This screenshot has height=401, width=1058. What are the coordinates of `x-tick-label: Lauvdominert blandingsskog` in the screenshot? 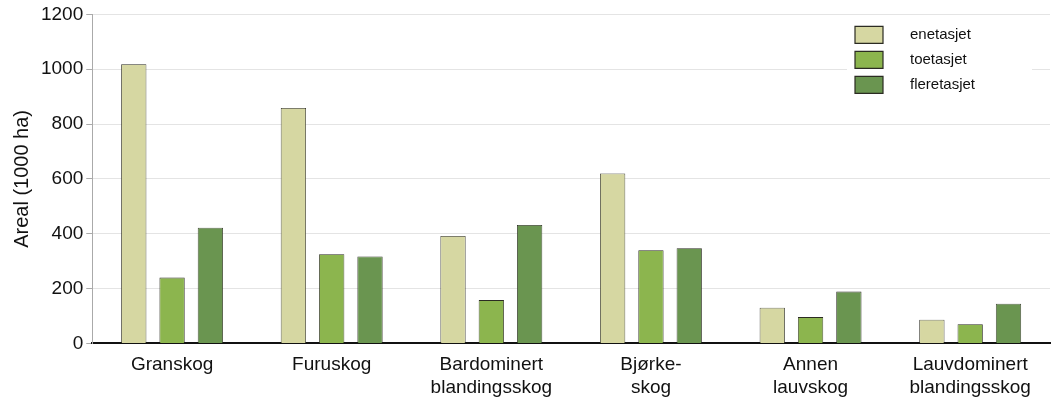 It's located at (970, 375).